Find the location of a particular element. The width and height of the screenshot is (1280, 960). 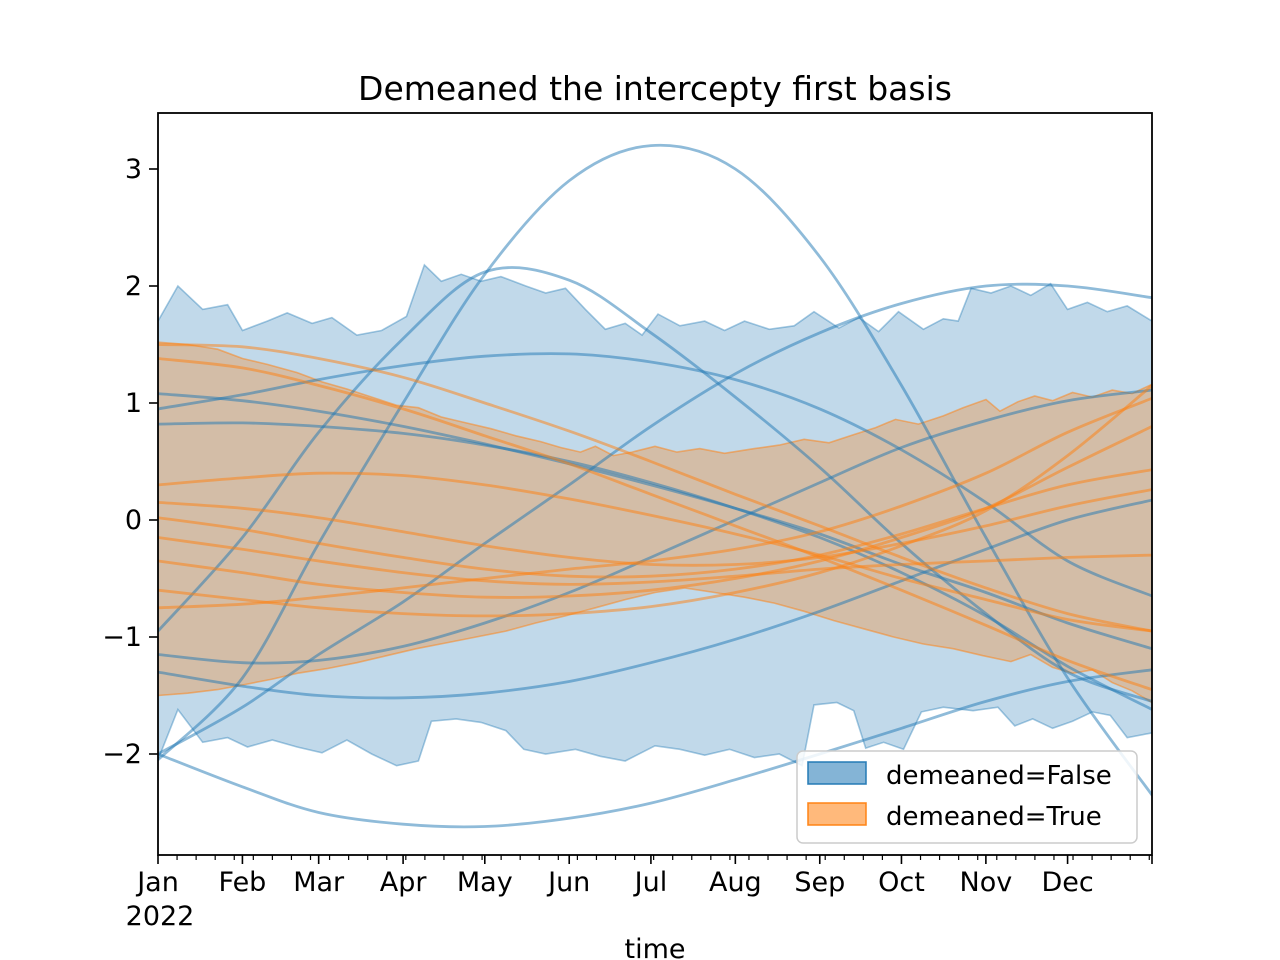

legend-swatch-demeaned-true is located at coordinates (837, 814).